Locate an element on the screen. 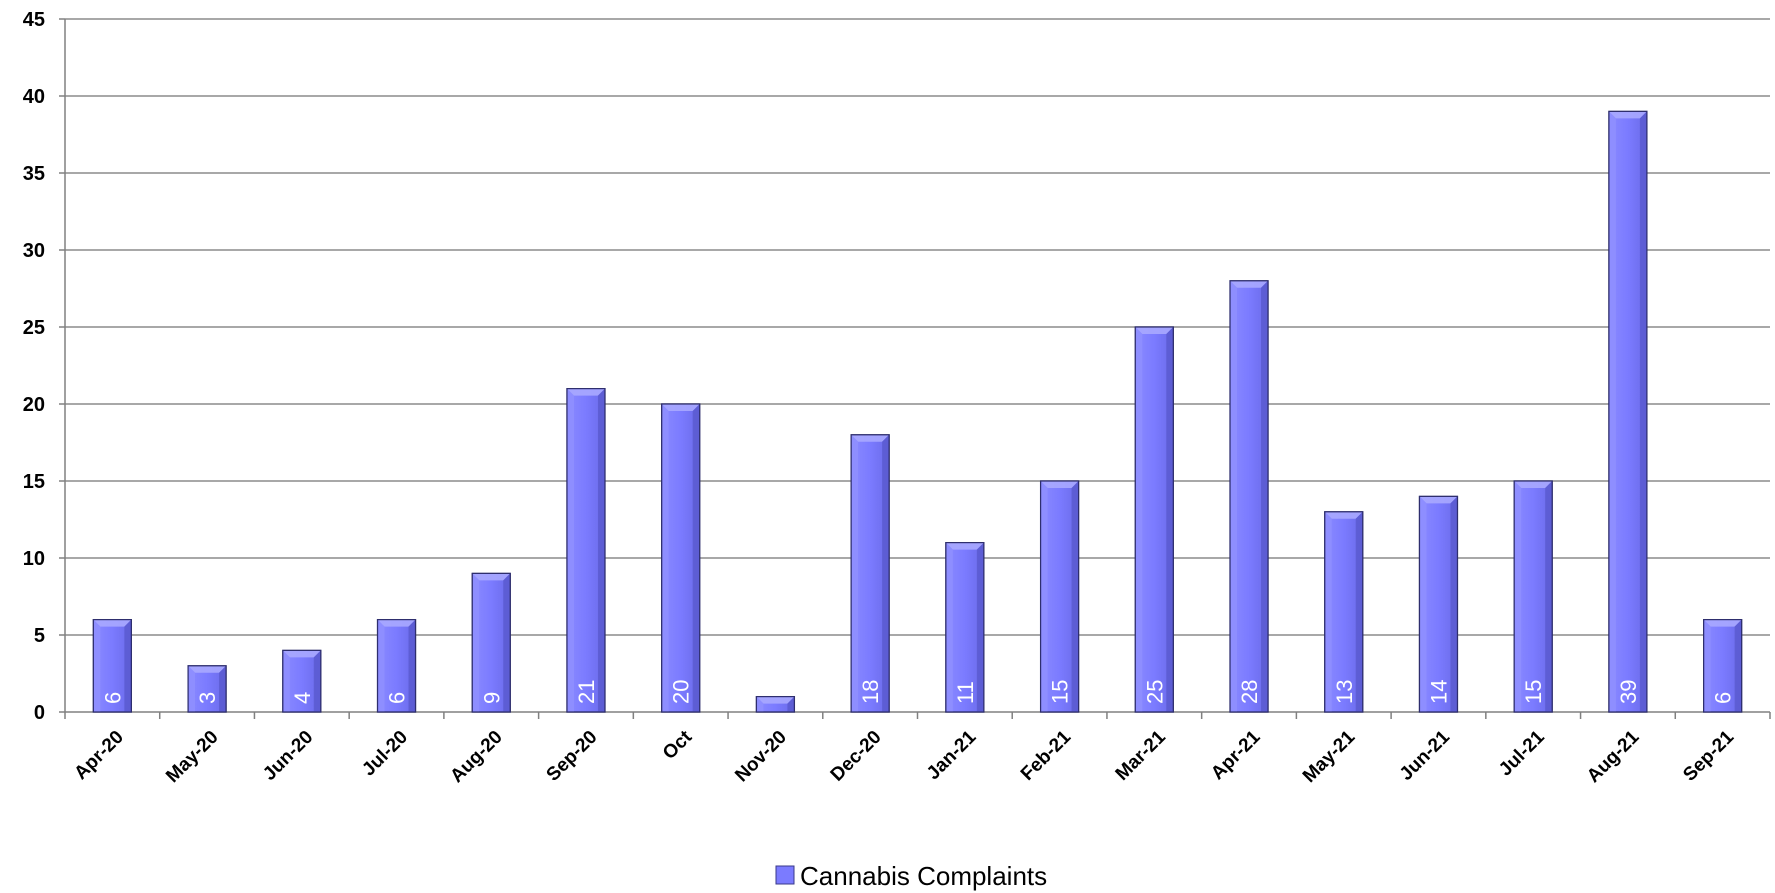 The width and height of the screenshot is (1775, 893). legend-label: Cannabis Complaints is located at coordinates (923, 876).